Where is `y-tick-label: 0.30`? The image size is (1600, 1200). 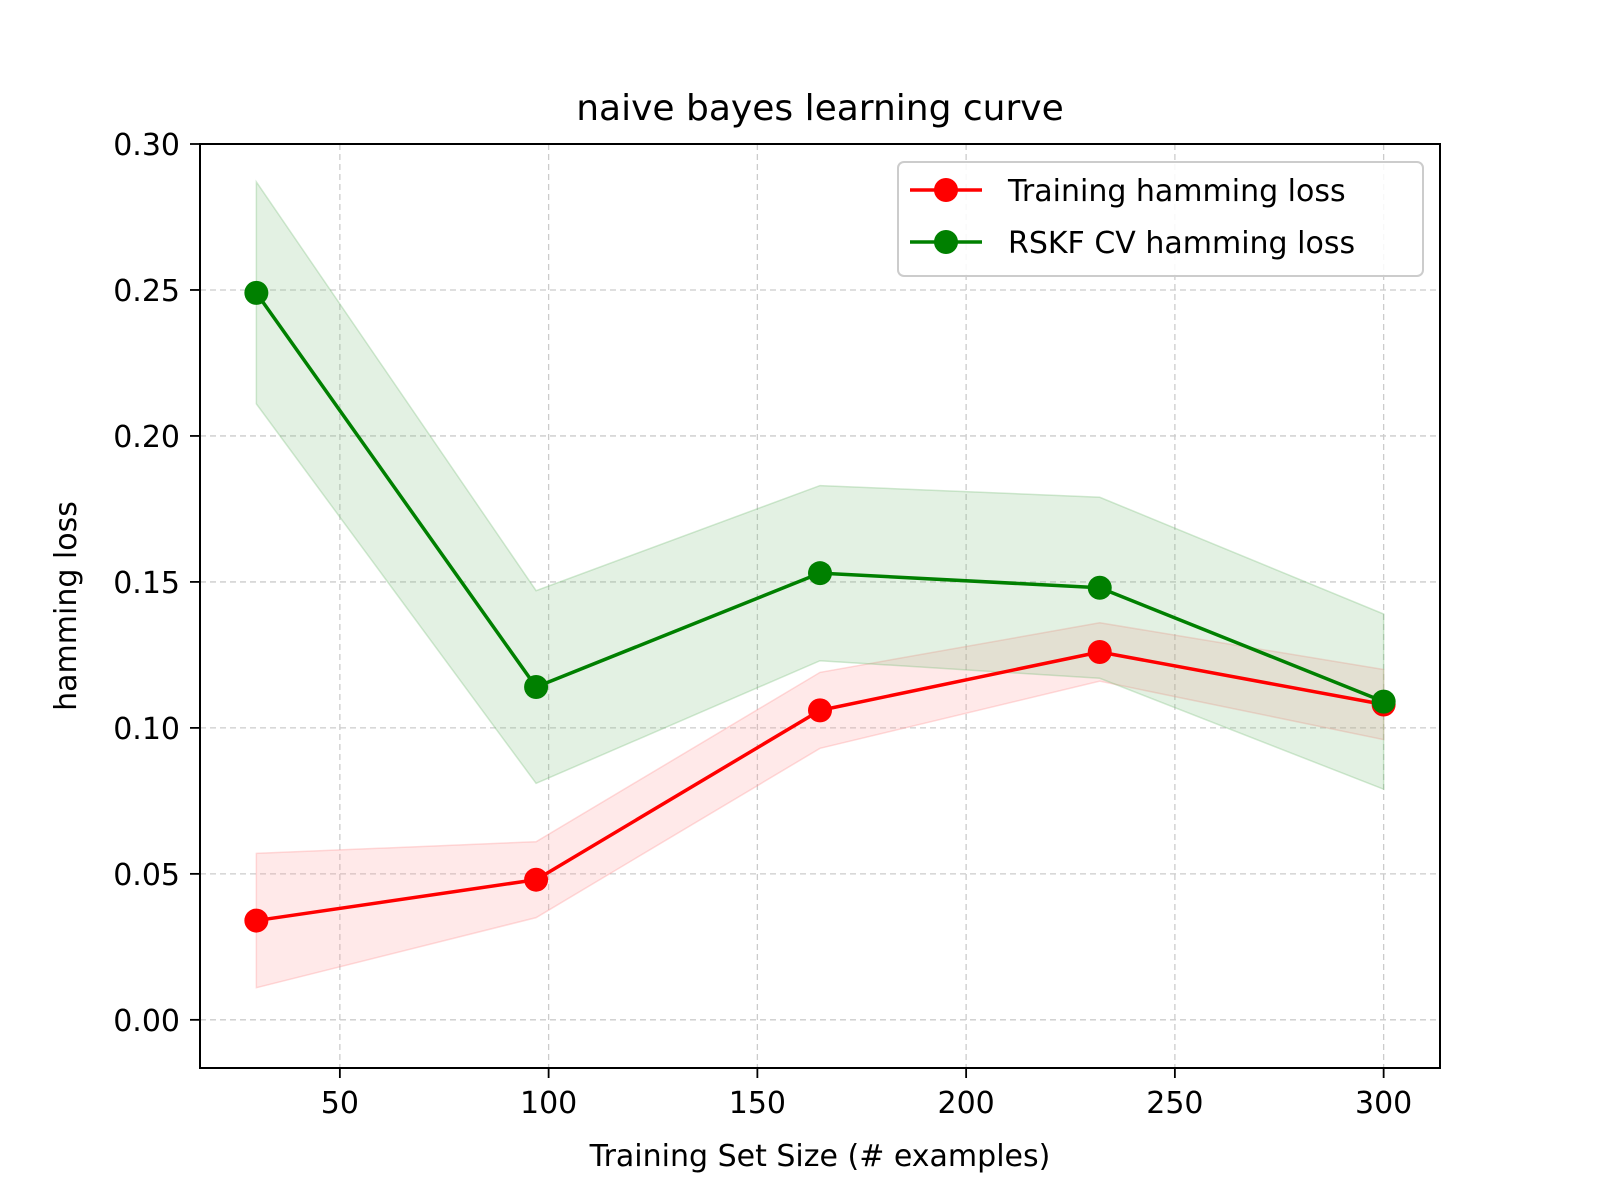
y-tick-label: 0.30 is located at coordinates (146, 145).